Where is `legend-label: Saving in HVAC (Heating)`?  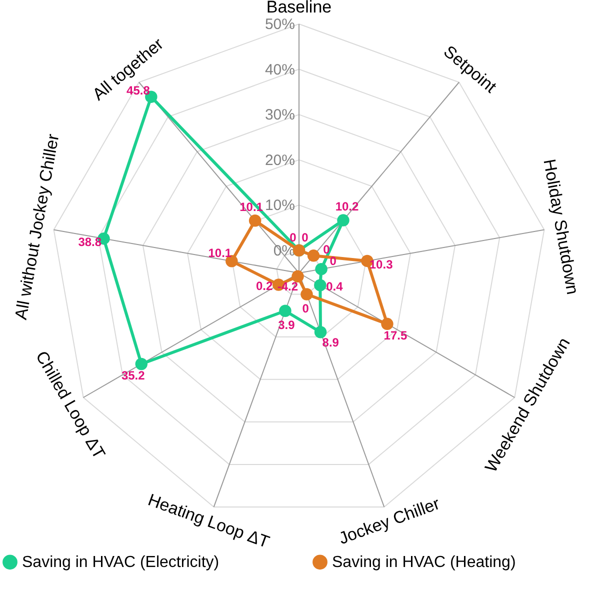 legend-label: Saving in HVAC (Heating) is located at coordinates (424, 563).